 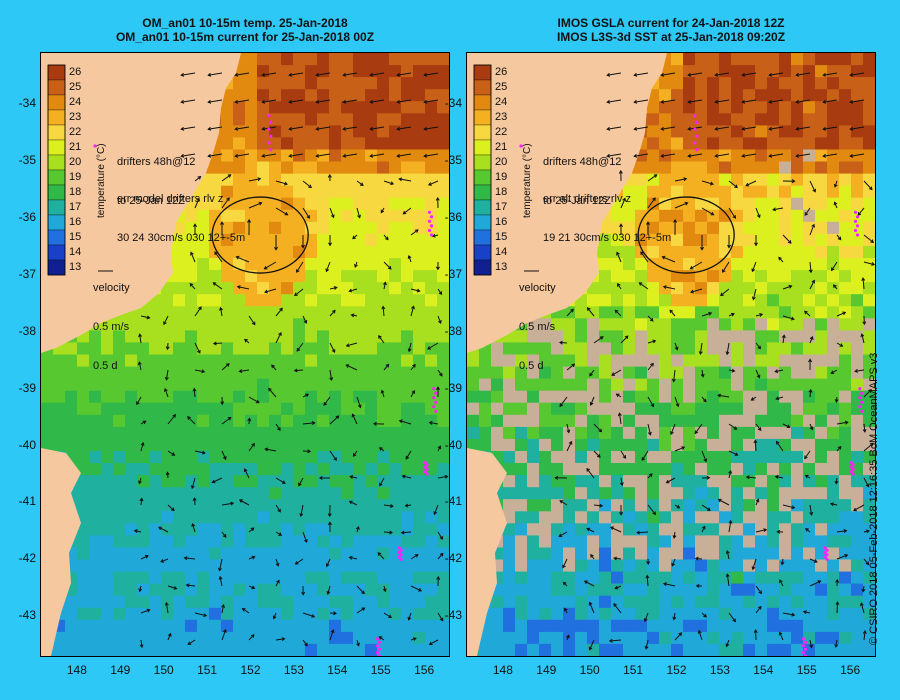 I want to click on colorbar-tick: 16, so click(x=75, y=222).